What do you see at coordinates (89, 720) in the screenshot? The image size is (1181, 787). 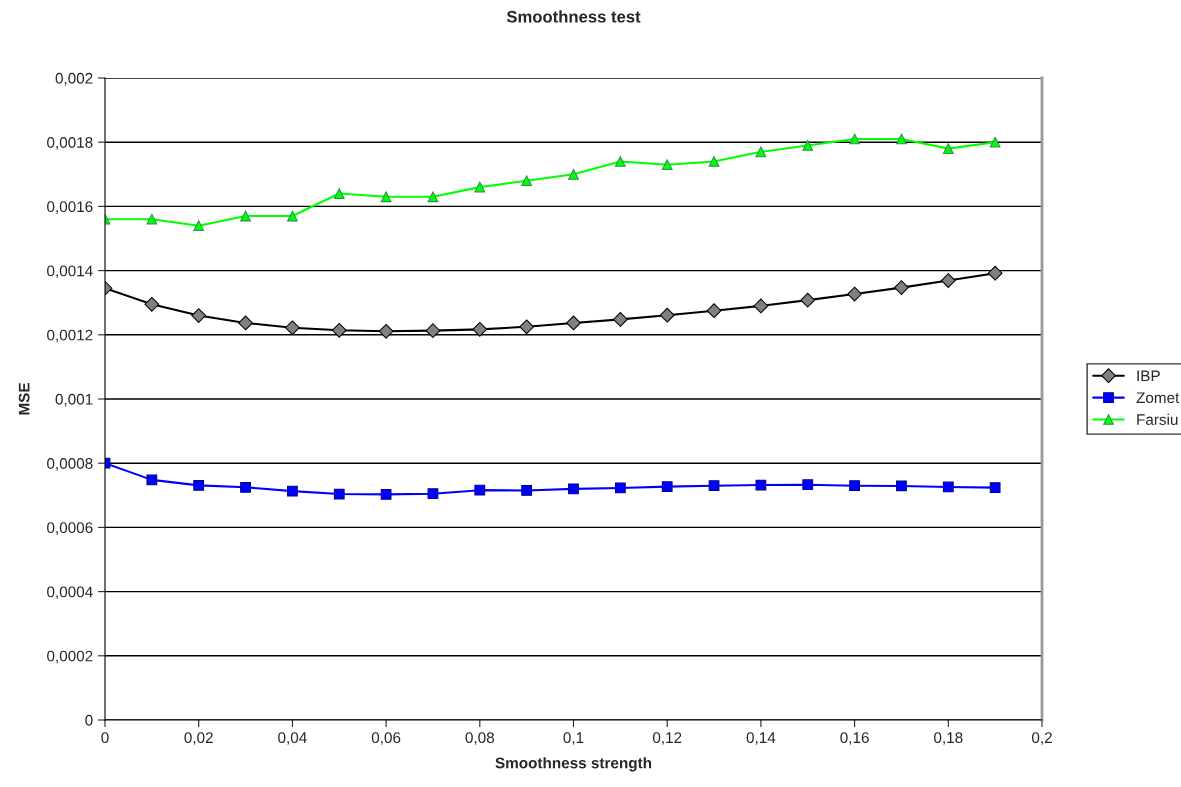 I see `y-tick-label: 0` at bounding box center [89, 720].